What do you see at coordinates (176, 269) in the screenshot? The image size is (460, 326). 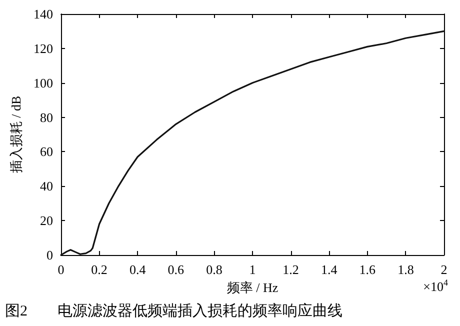 I see `x-tick-label: 0.6` at bounding box center [176, 269].